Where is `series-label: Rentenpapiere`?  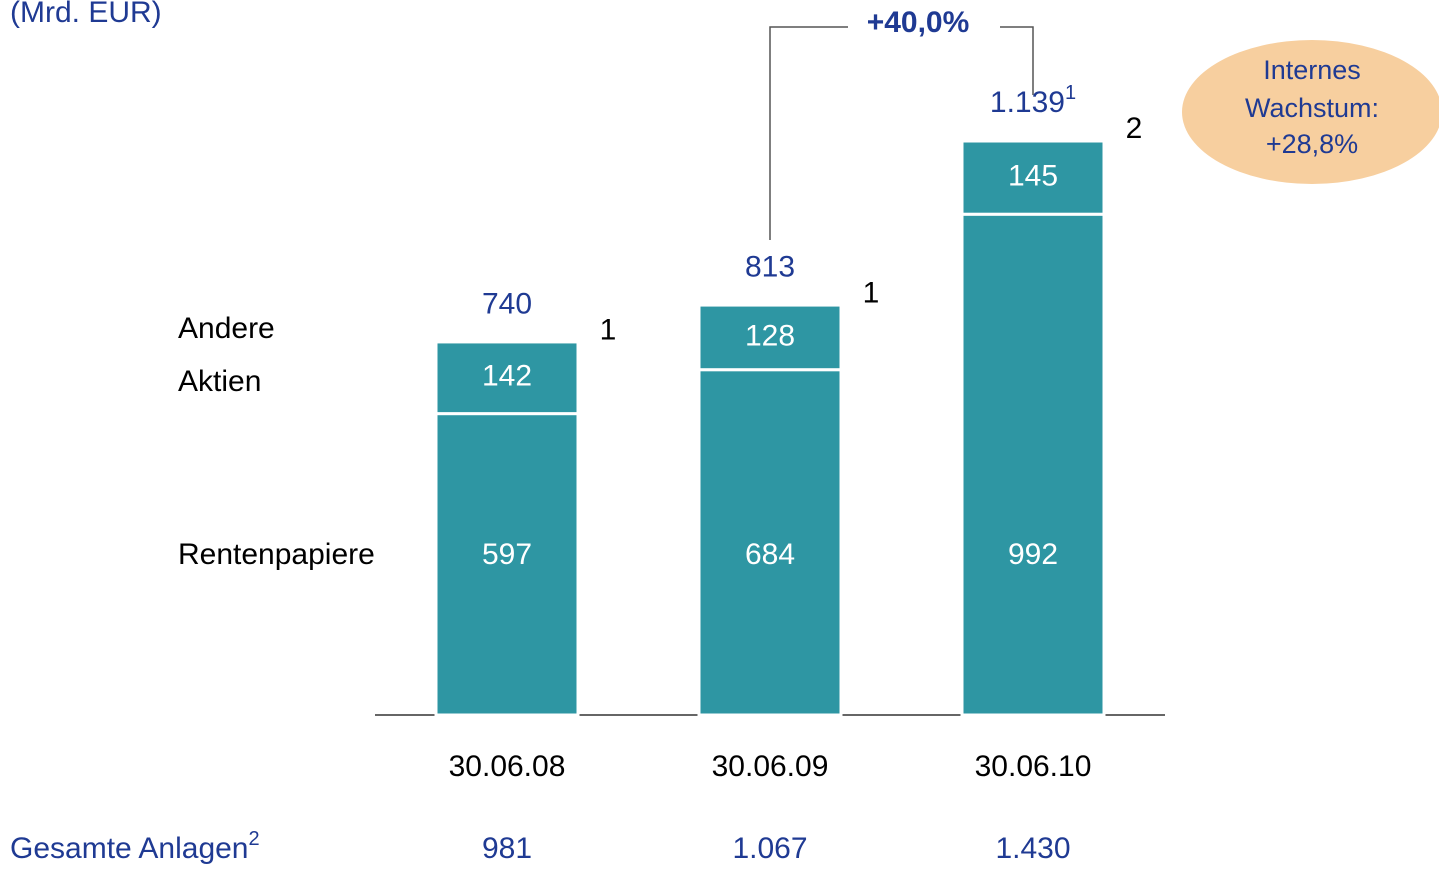 series-label: Rentenpapiere is located at coordinates (276, 554).